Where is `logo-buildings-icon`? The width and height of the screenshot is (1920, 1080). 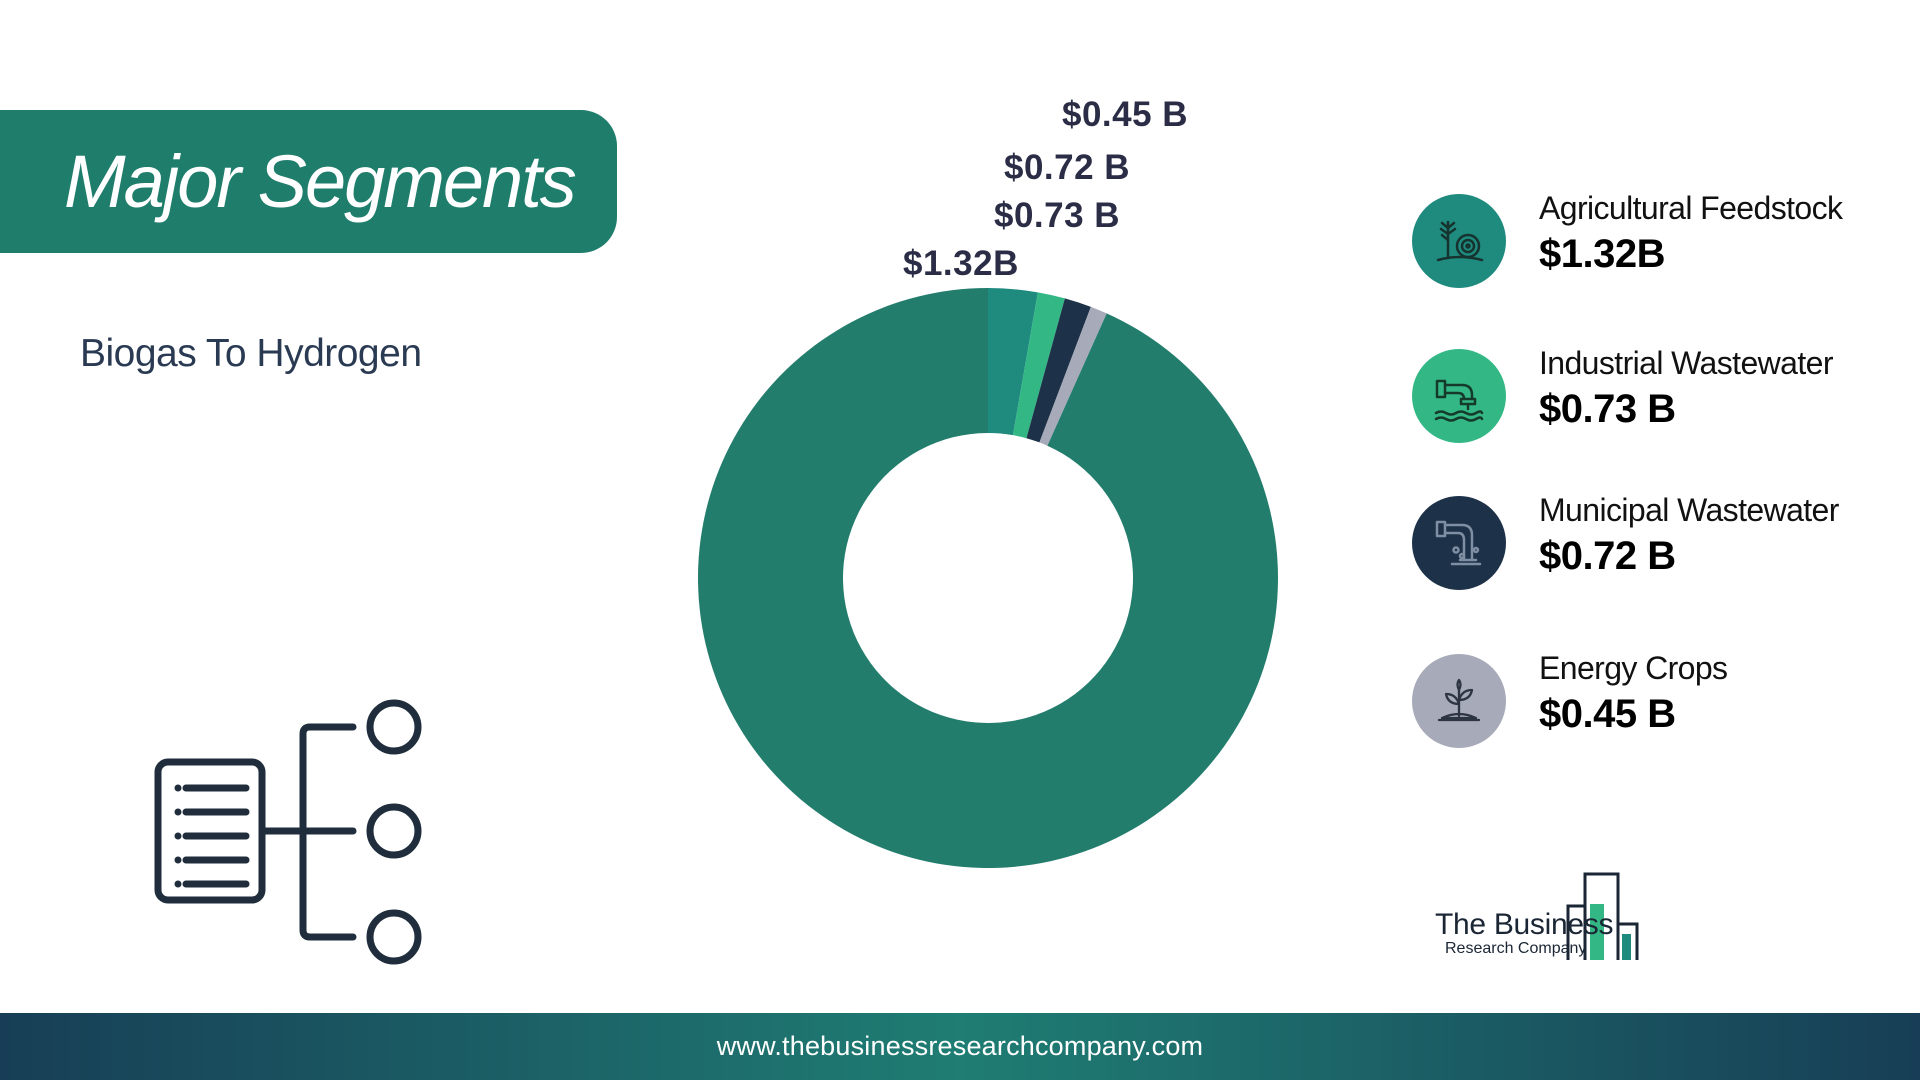
logo-buildings-icon is located at coordinates (1602, 916).